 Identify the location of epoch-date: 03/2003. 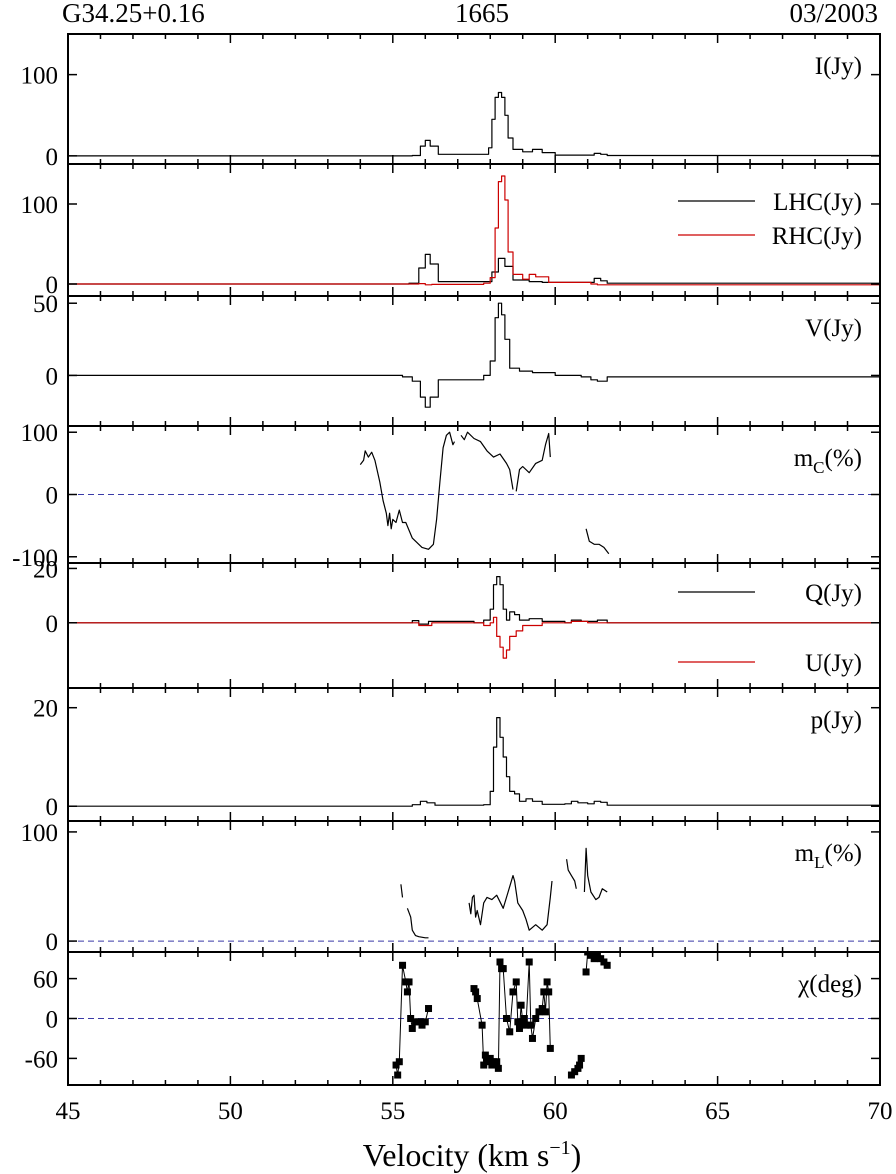
(833, 14).